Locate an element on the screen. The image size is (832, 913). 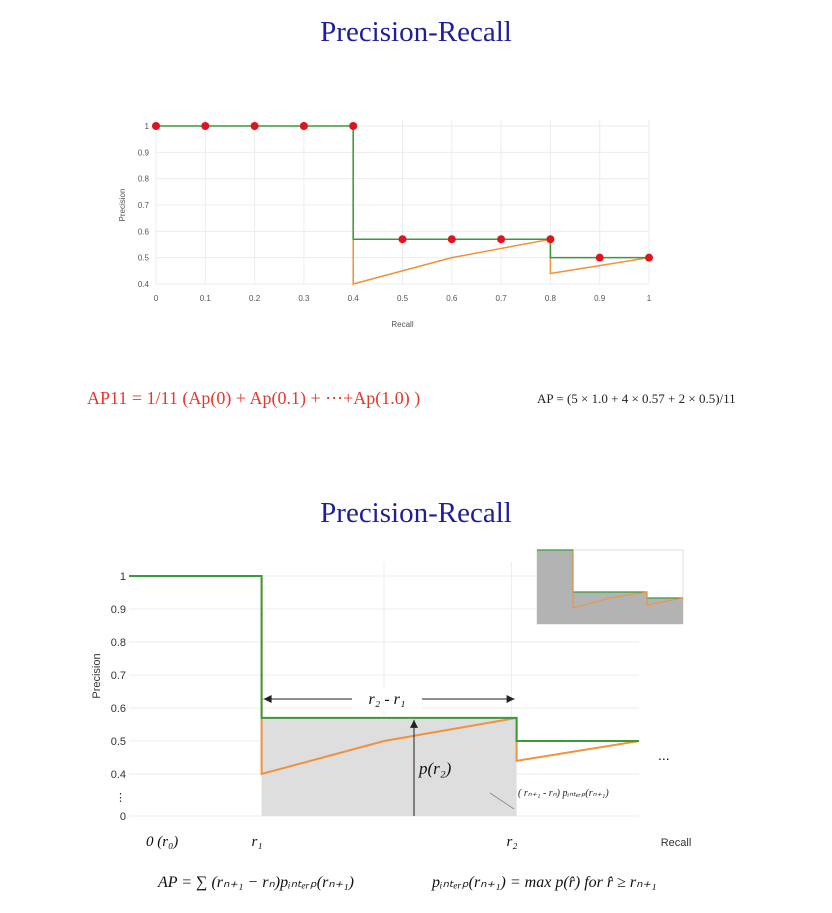
ap-sum-formula: AP = ∑ (rₙ₊₁ − rₙ)pᵢₙₜₑᵣₚ(rₙ₊₁) is located at coordinates (256, 882).